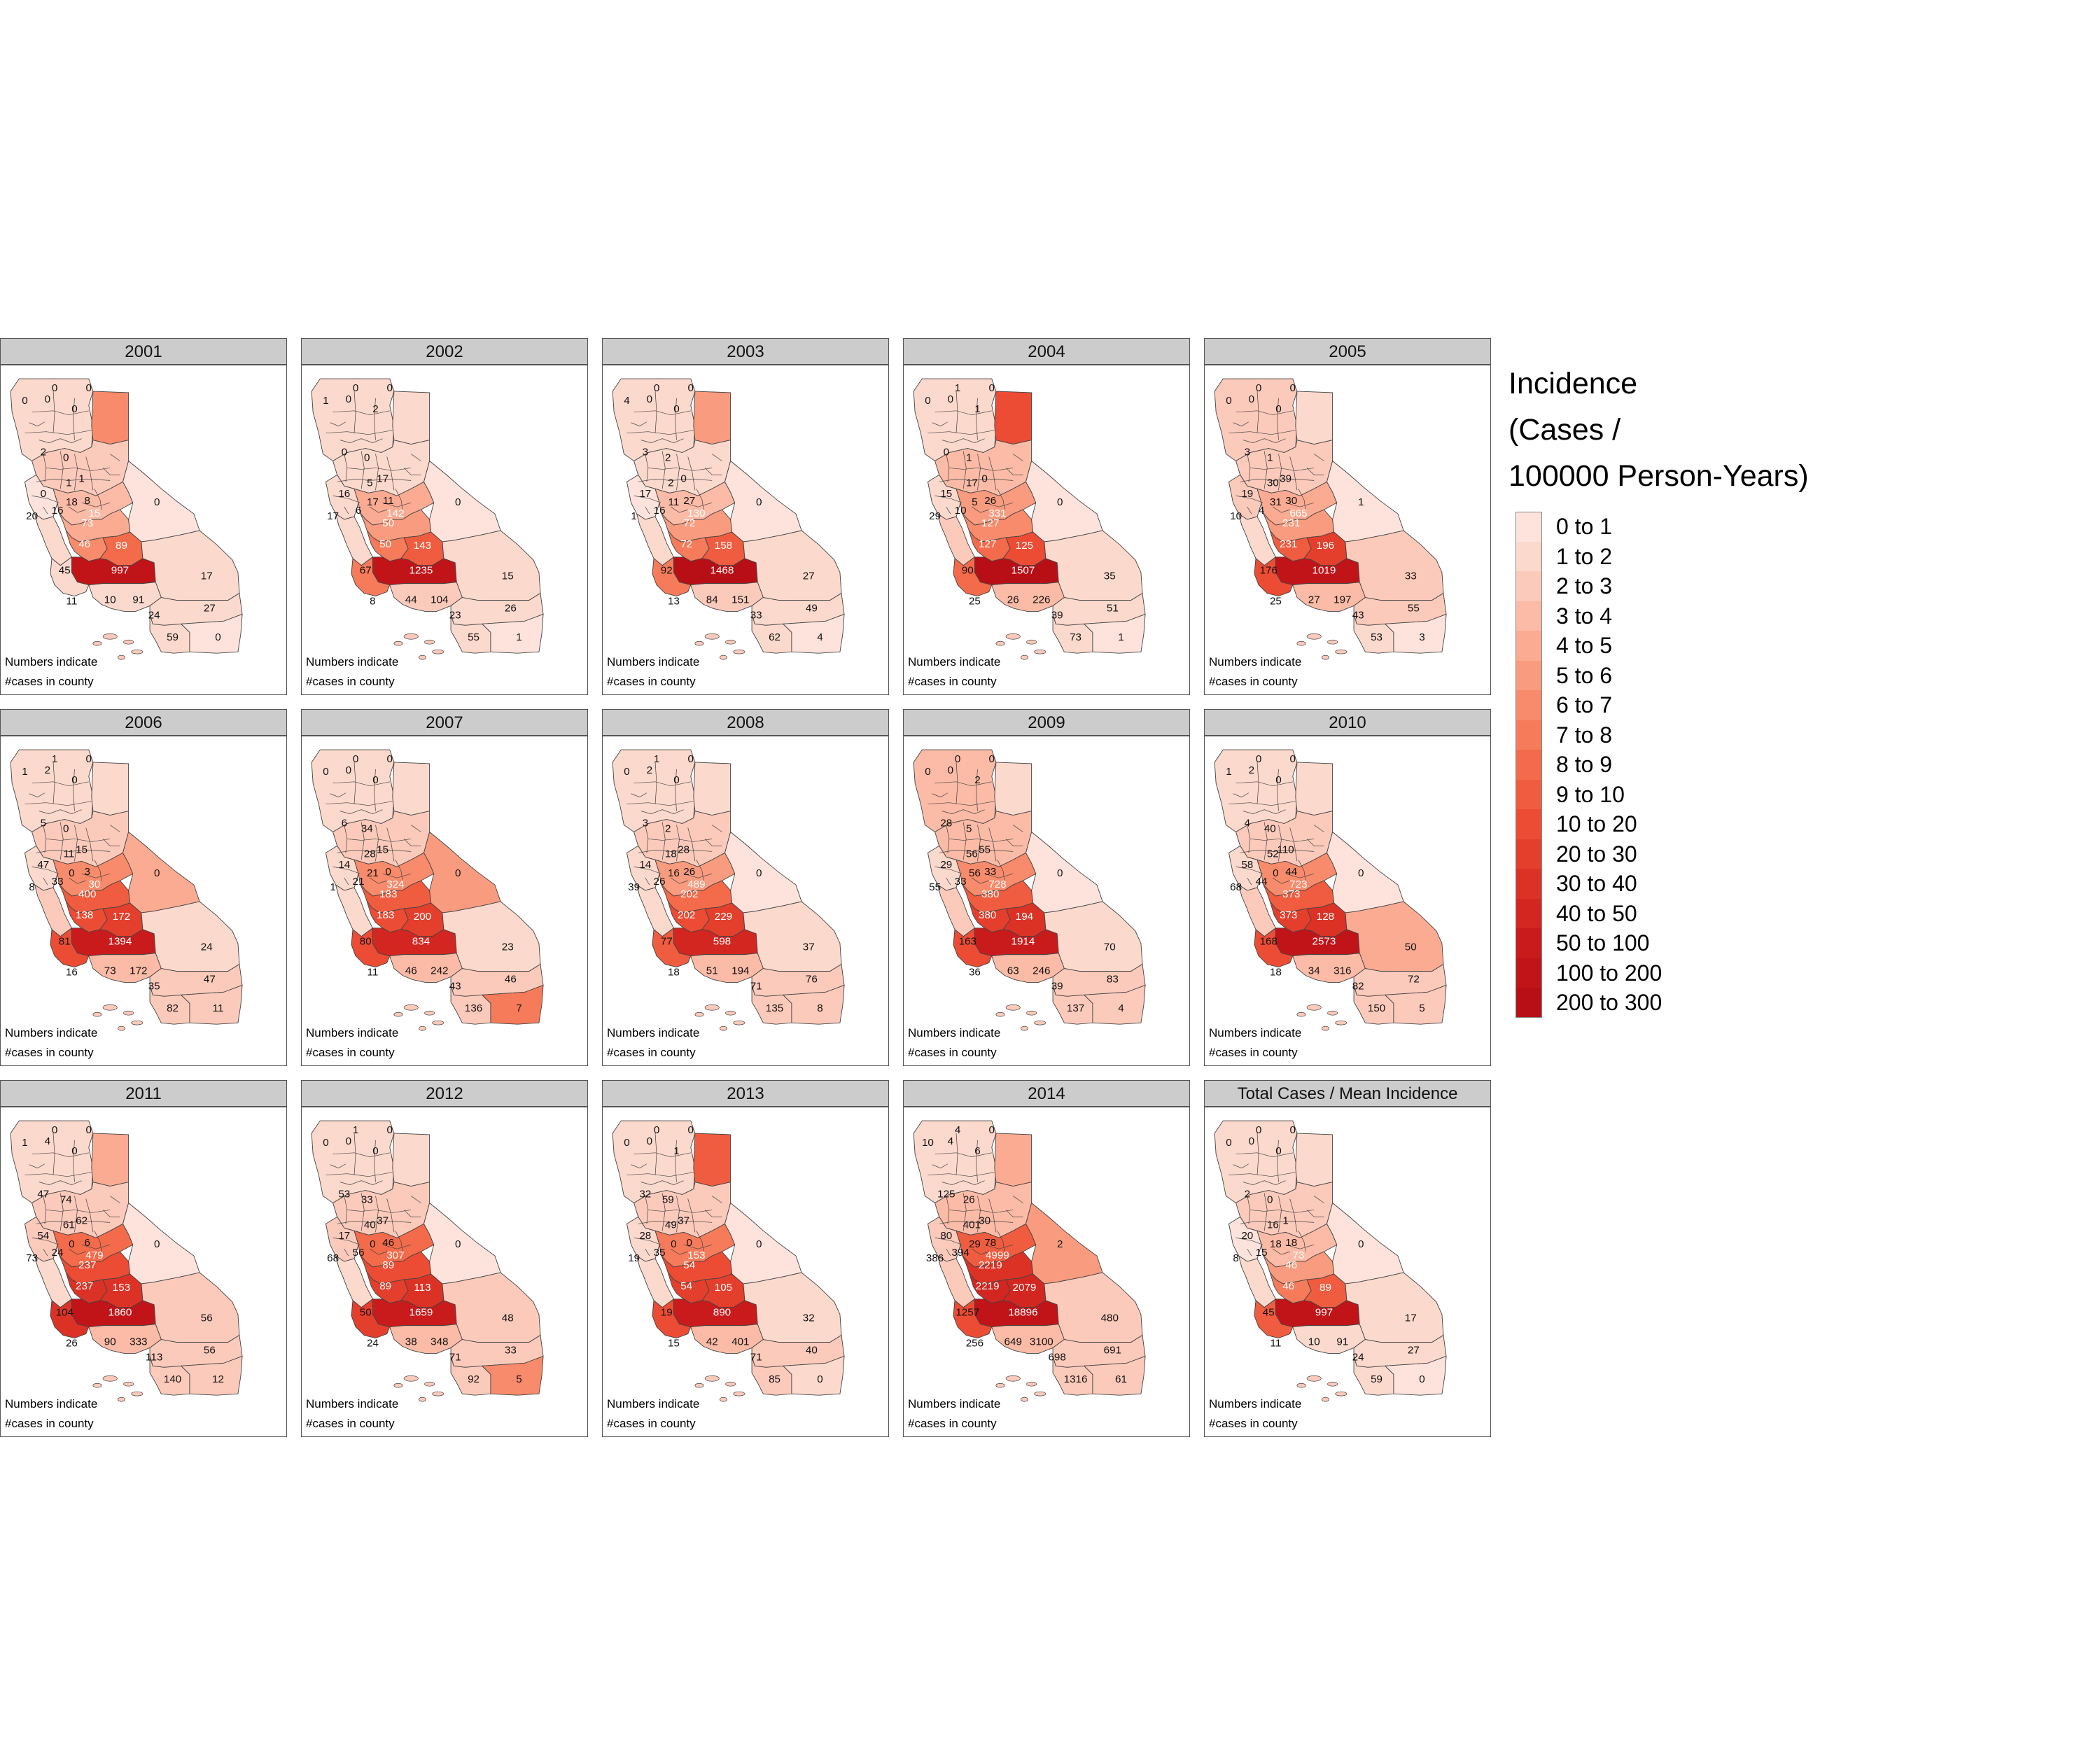 The height and width of the screenshot is (1750, 2100). What do you see at coordinates (1046, 722) in the screenshot?
I see `panel-title: 2009` at bounding box center [1046, 722].